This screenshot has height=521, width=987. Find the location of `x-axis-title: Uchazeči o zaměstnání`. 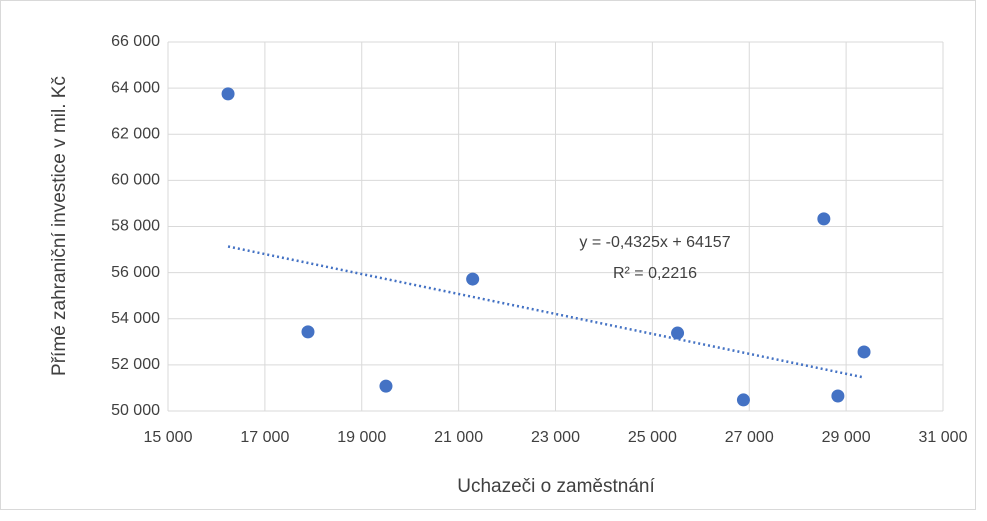

x-axis-title: Uchazeči o zaměstnání is located at coordinates (556, 486).